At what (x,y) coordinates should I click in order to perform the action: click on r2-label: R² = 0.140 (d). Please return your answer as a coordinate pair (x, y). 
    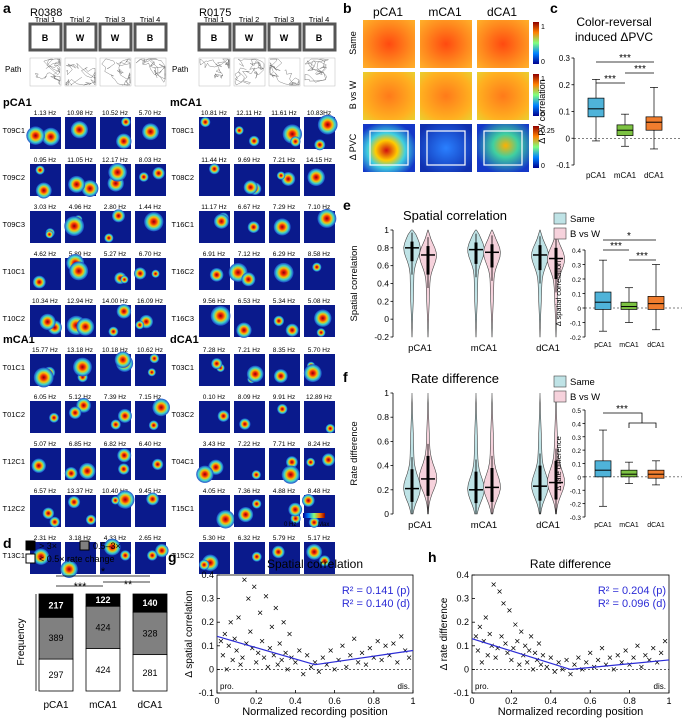
    Looking at the image, I should click on (376, 604).